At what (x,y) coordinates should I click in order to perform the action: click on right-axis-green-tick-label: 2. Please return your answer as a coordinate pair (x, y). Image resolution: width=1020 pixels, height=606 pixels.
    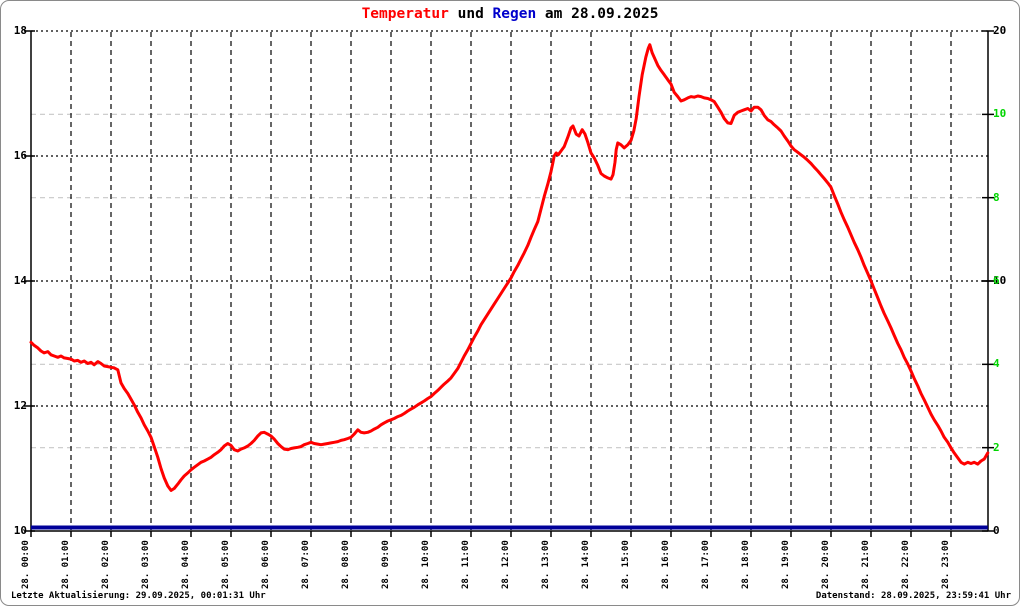
    Looking at the image, I should click on (996, 447).